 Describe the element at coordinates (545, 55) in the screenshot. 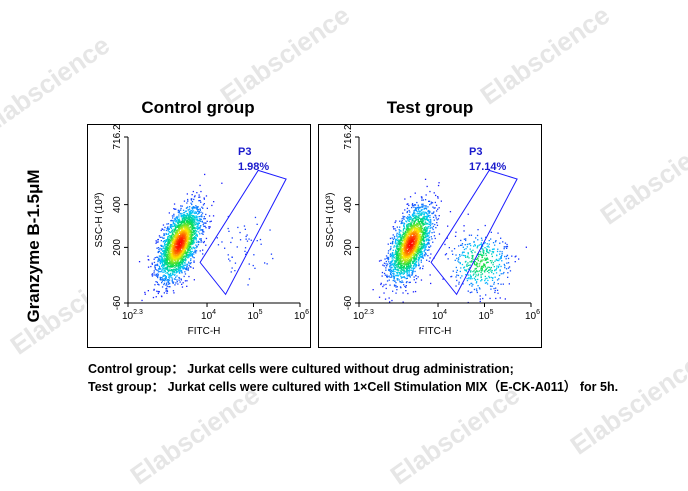

I see `watermark: Elabscience` at that location.